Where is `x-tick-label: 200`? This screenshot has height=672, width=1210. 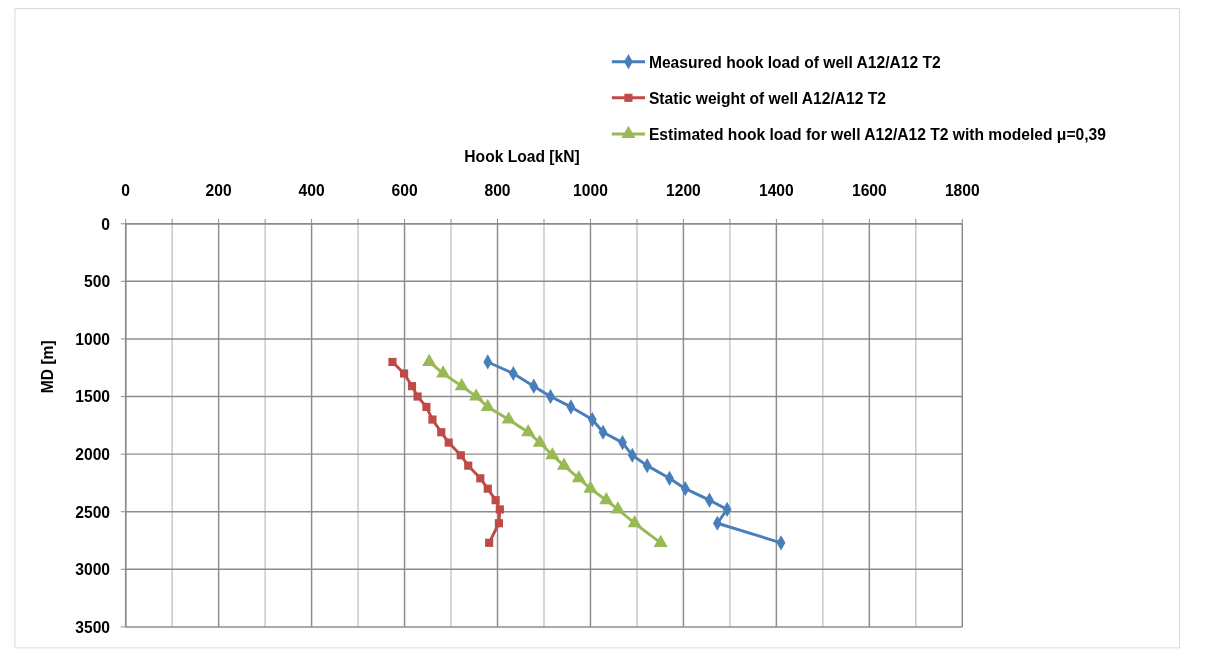
x-tick-label: 200 is located at coordinates (218, 191).